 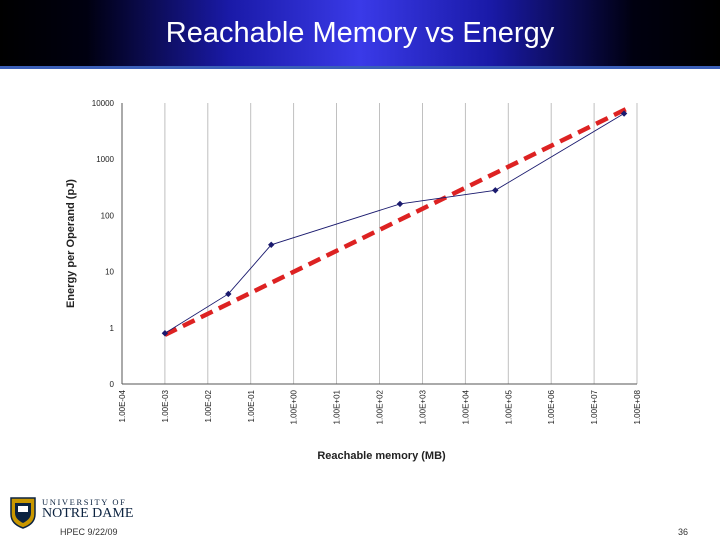 What do you see at coordinates (71, 243) in the screenshot?
I see `y-axis-title: Energy per Operand (pJ)` at bounding box center [71, 243].